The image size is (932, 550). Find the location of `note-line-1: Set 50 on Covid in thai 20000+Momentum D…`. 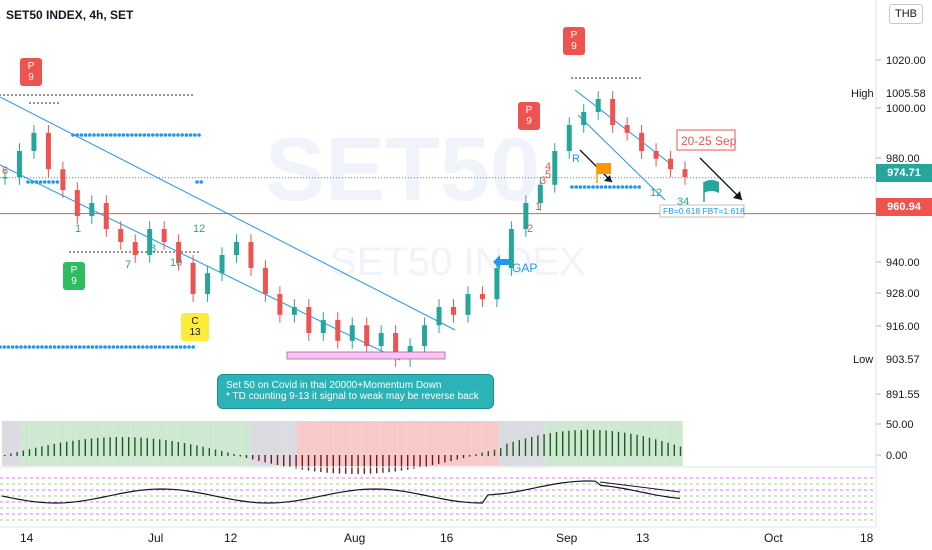

note-line-1: Set 50 on Covid in thai 20000+Momentum D… is located at coordinates (334, 385).